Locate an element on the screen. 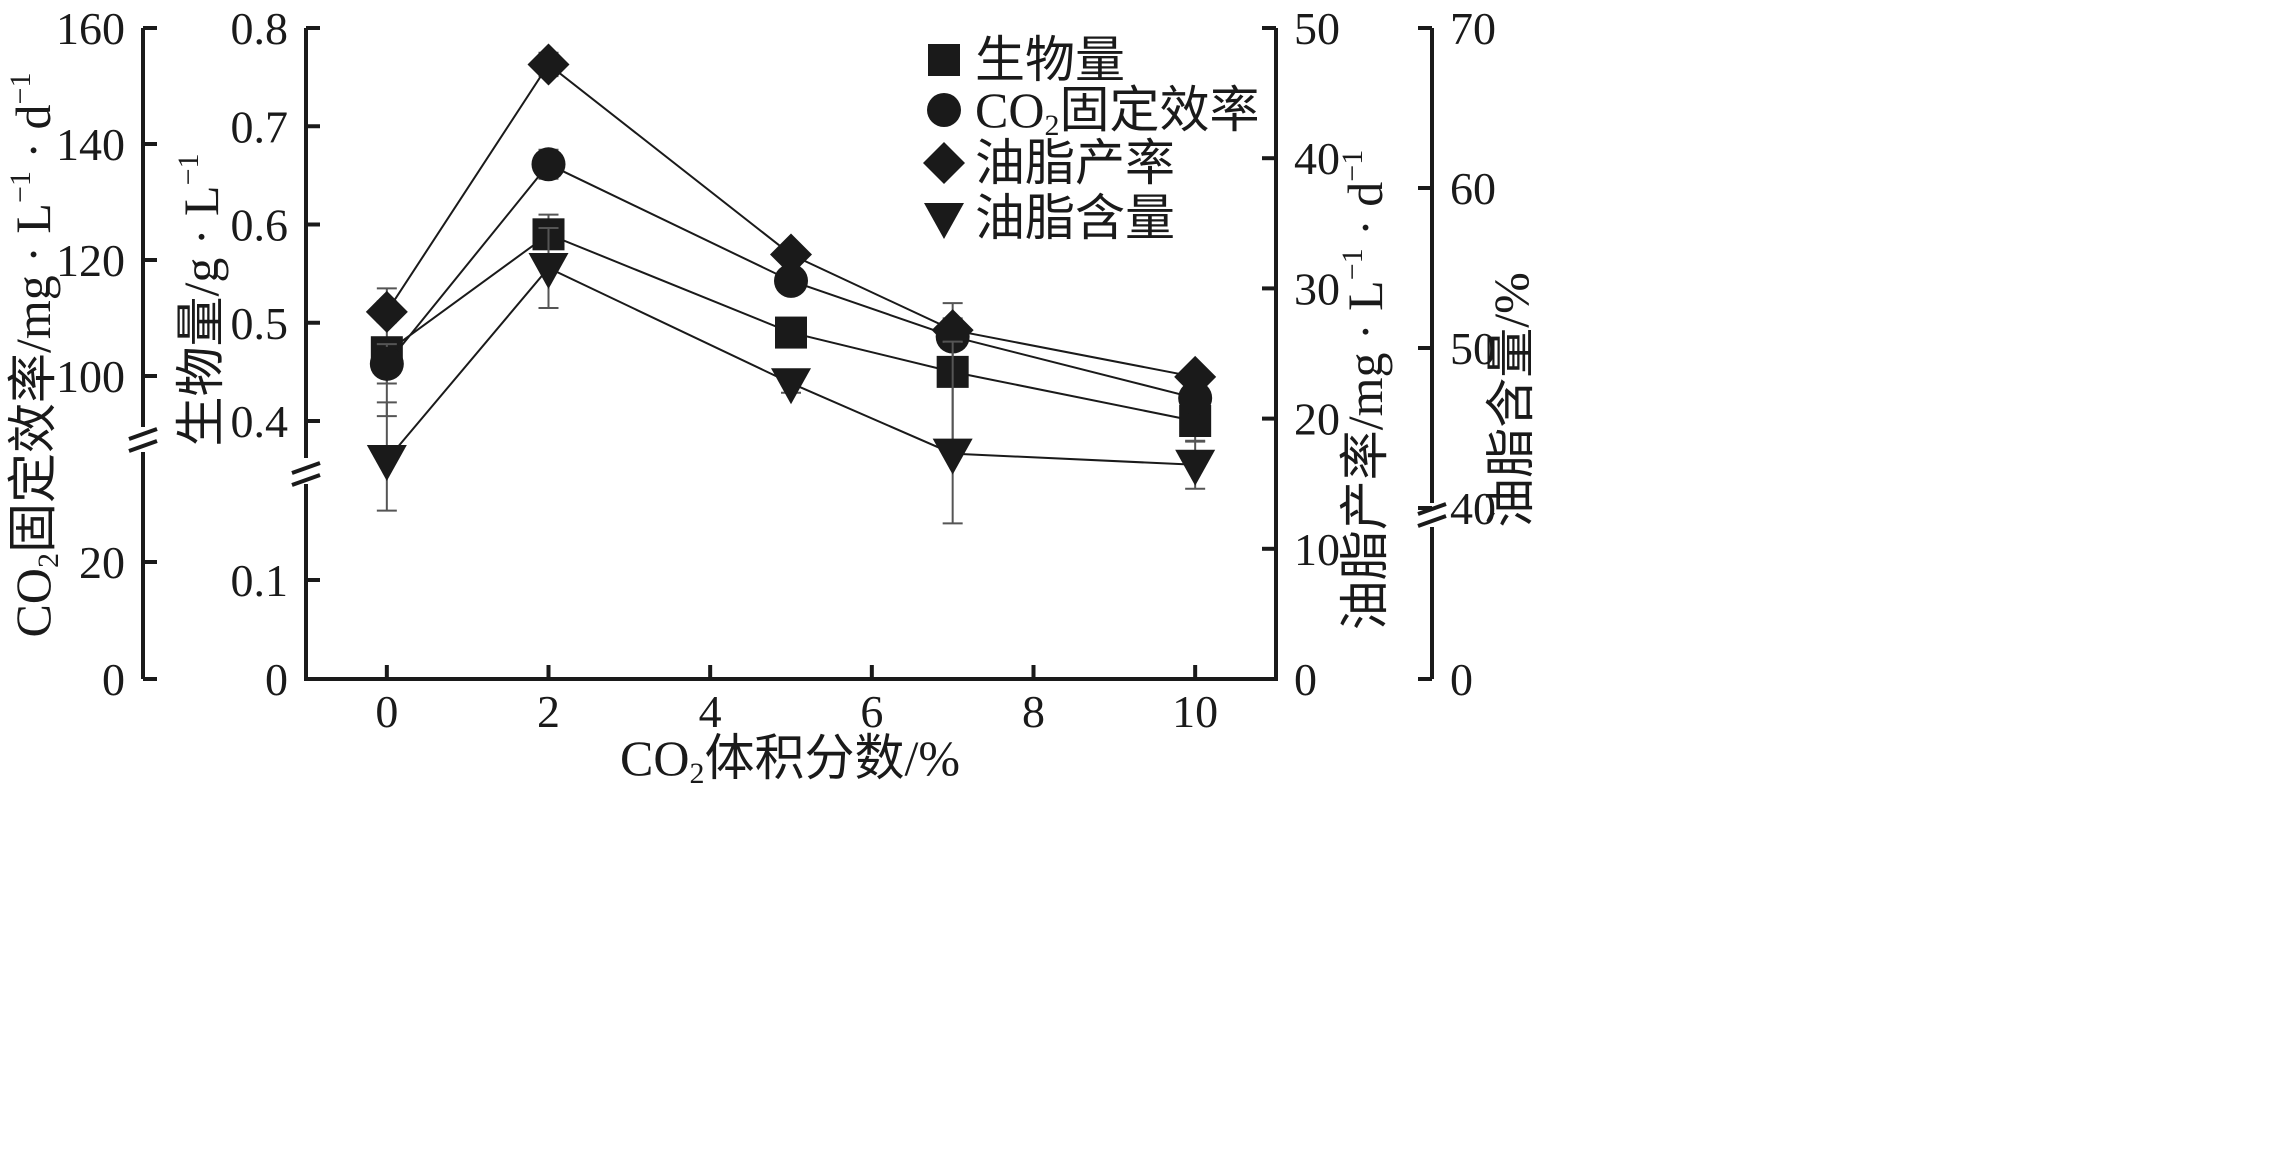  legend-label-content: 油脂含量 is located at coordinates (1075, 218).